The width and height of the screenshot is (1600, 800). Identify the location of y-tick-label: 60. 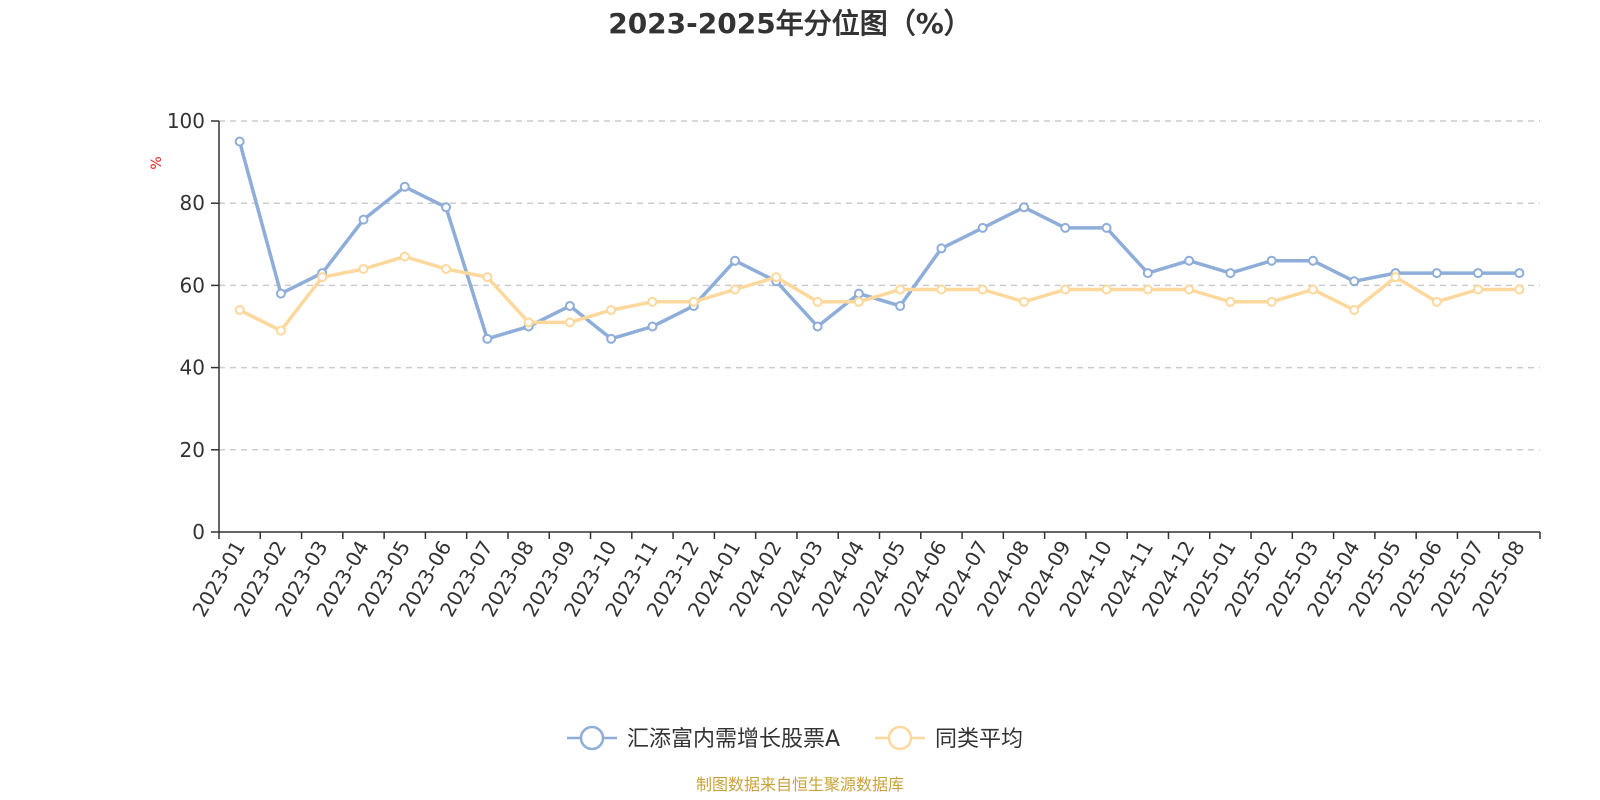
(192, 285).